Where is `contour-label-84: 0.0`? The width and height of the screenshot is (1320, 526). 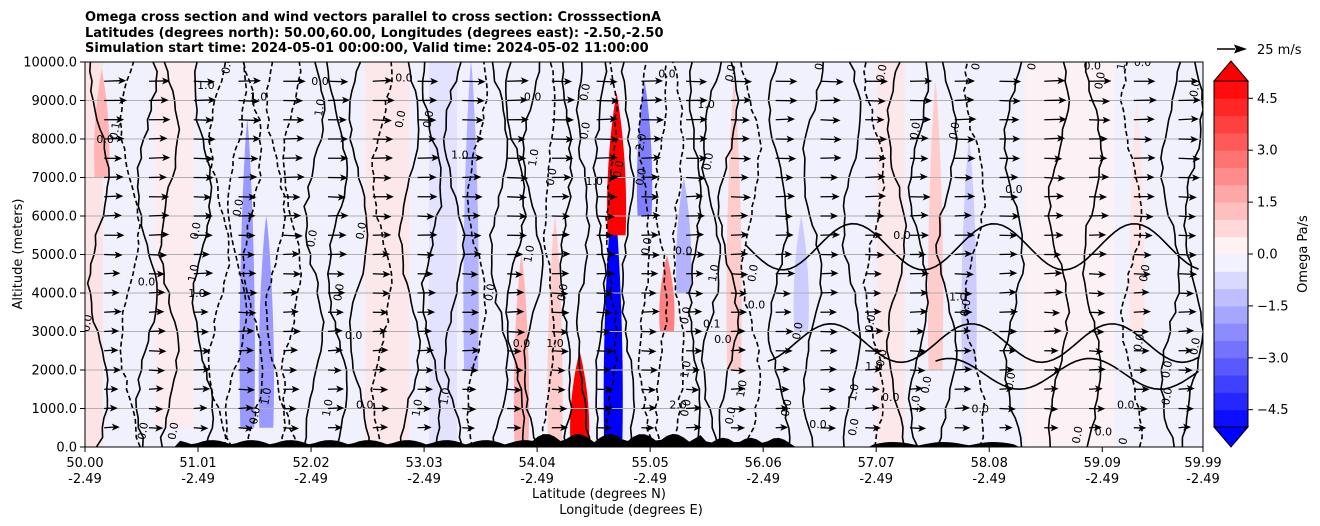 contour-label-84: 0.0 is located at coordinates (1092, 66).